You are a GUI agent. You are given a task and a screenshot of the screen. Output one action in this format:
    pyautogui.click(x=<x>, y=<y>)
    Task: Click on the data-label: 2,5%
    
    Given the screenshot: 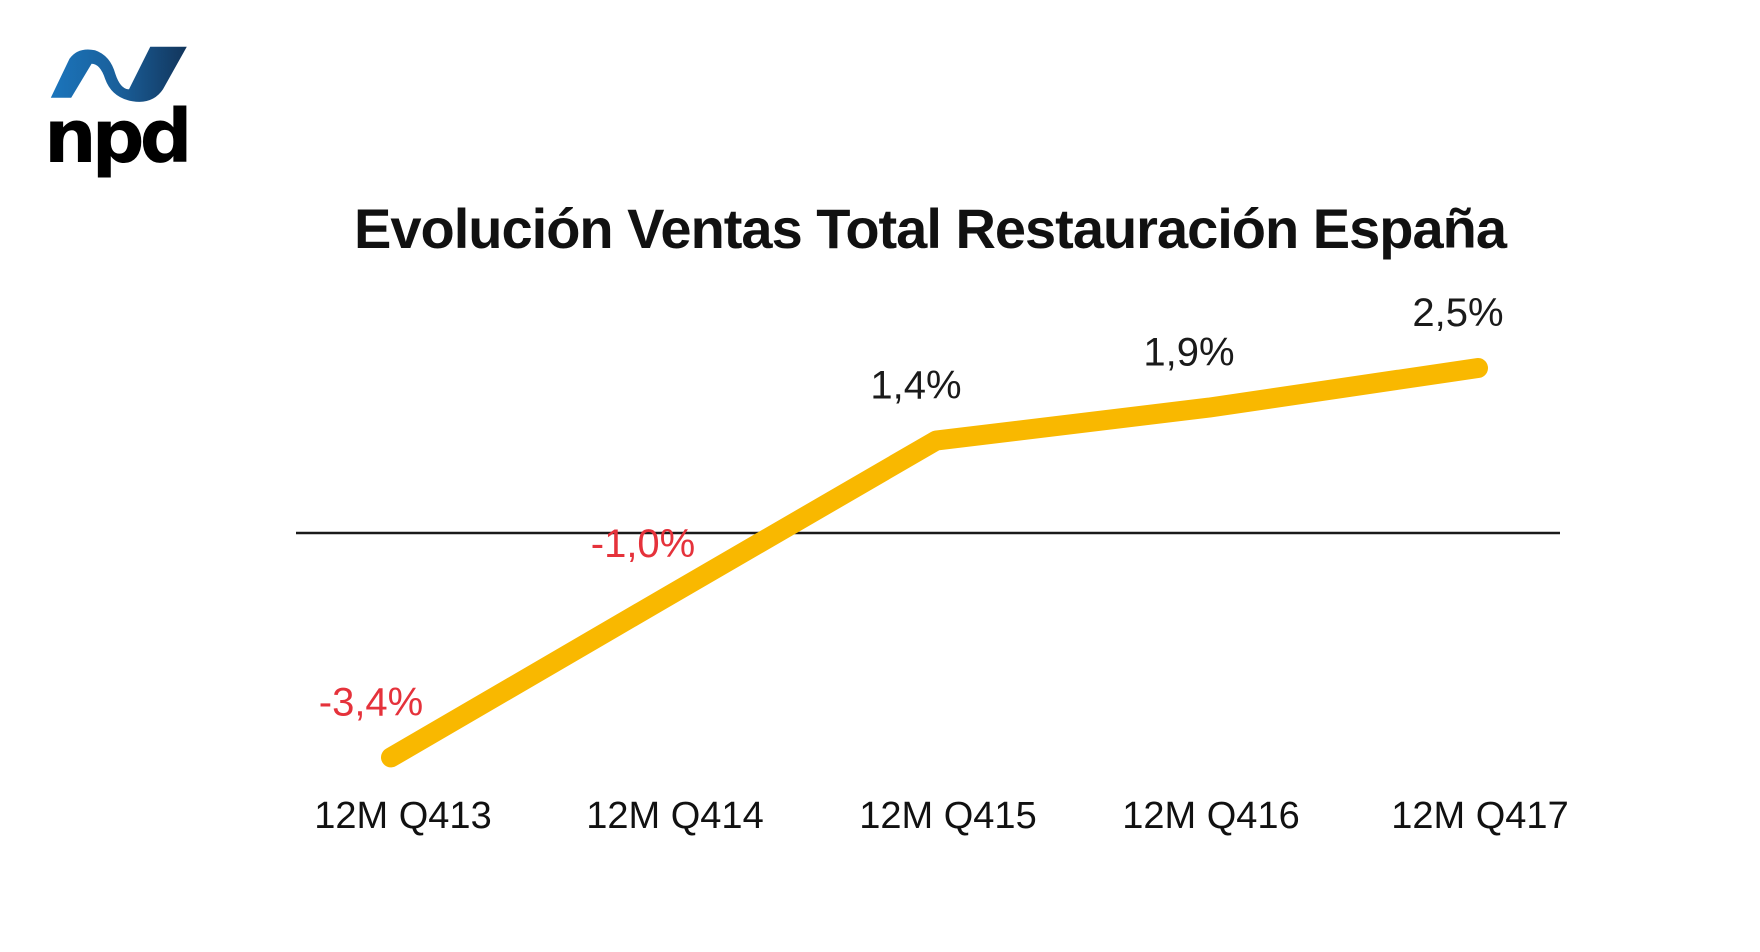 What is the action you would take?
    pyautogui.click(x=1457, y=313)
    